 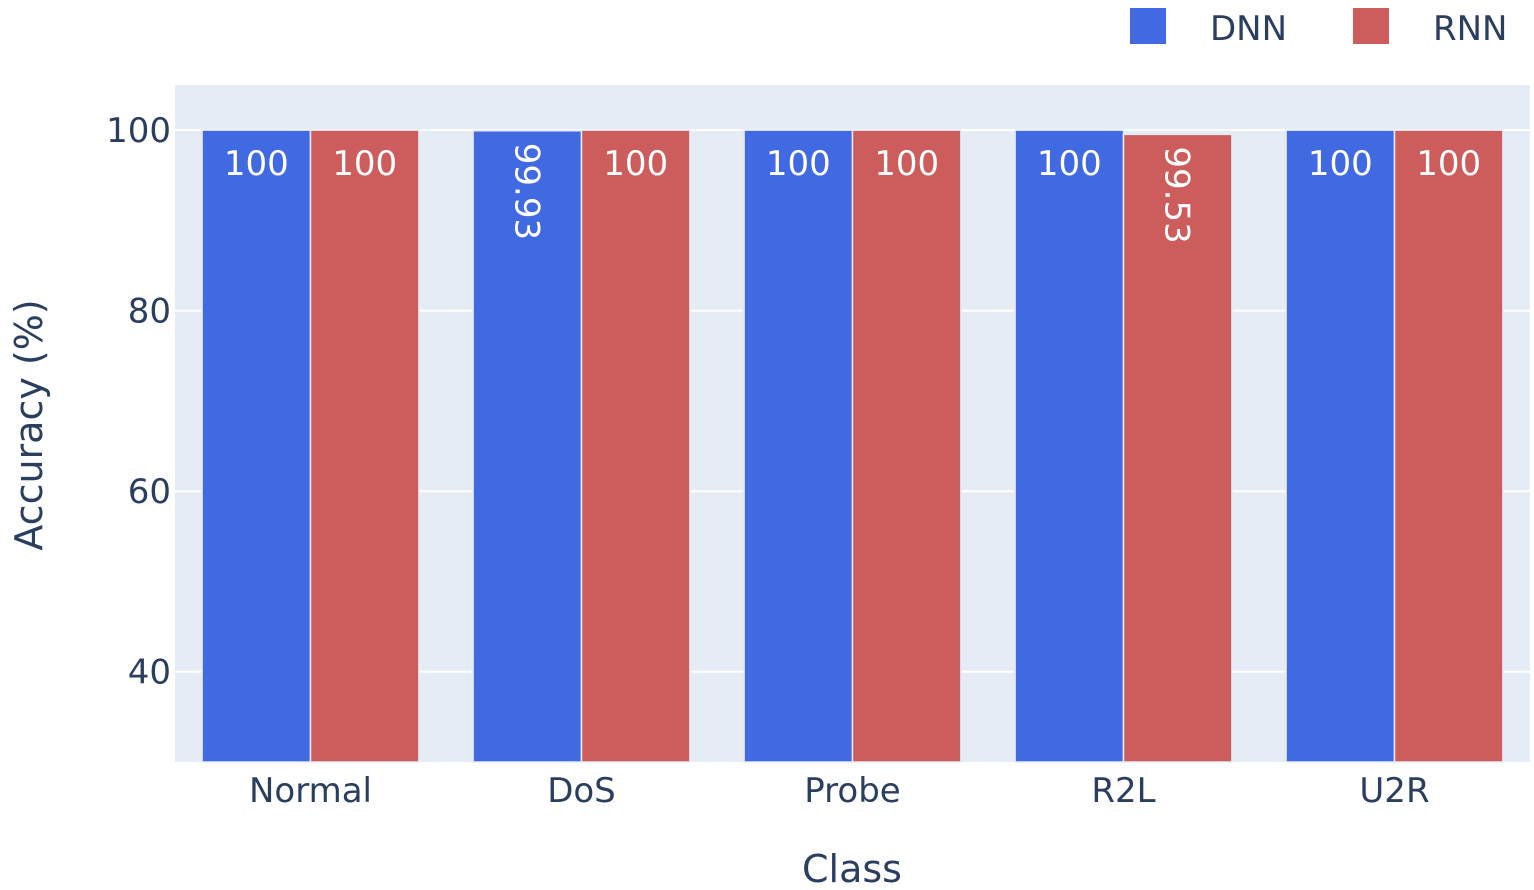 What do you see at coordinates (852, 791) in the screenshot?
I see `x-tick-label: Probe` at bounding box center [852, 791].